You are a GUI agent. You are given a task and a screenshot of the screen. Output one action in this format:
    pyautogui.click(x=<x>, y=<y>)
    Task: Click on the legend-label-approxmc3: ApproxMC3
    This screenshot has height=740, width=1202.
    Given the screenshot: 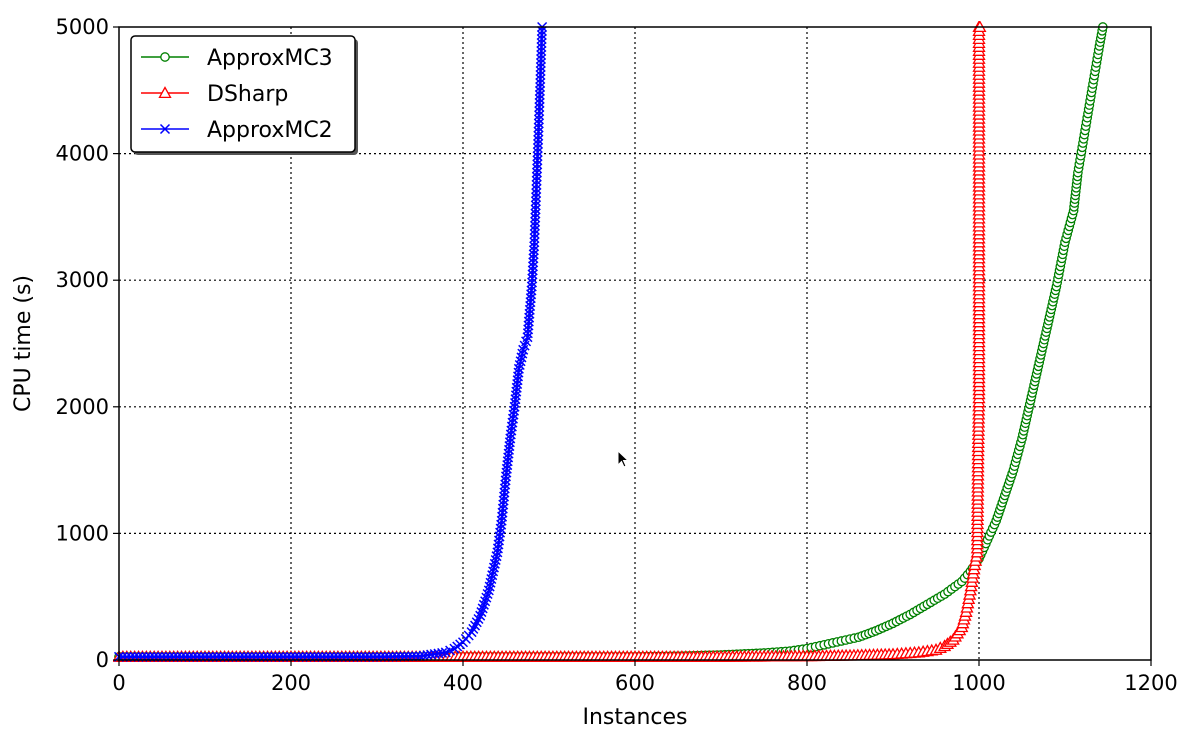 What is the action you would take?
    pyautogui.click(x=270, y=58)
    